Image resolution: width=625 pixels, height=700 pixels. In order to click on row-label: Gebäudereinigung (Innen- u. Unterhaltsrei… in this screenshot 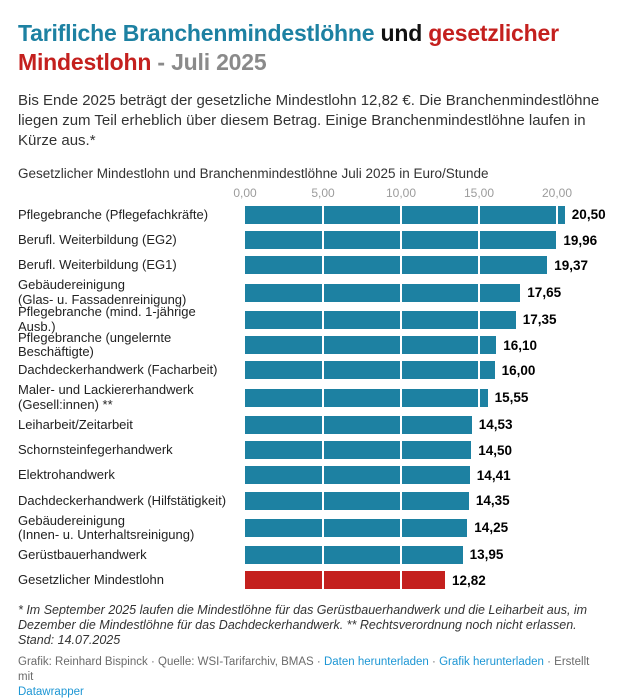, I will do `click(106, 527)`.